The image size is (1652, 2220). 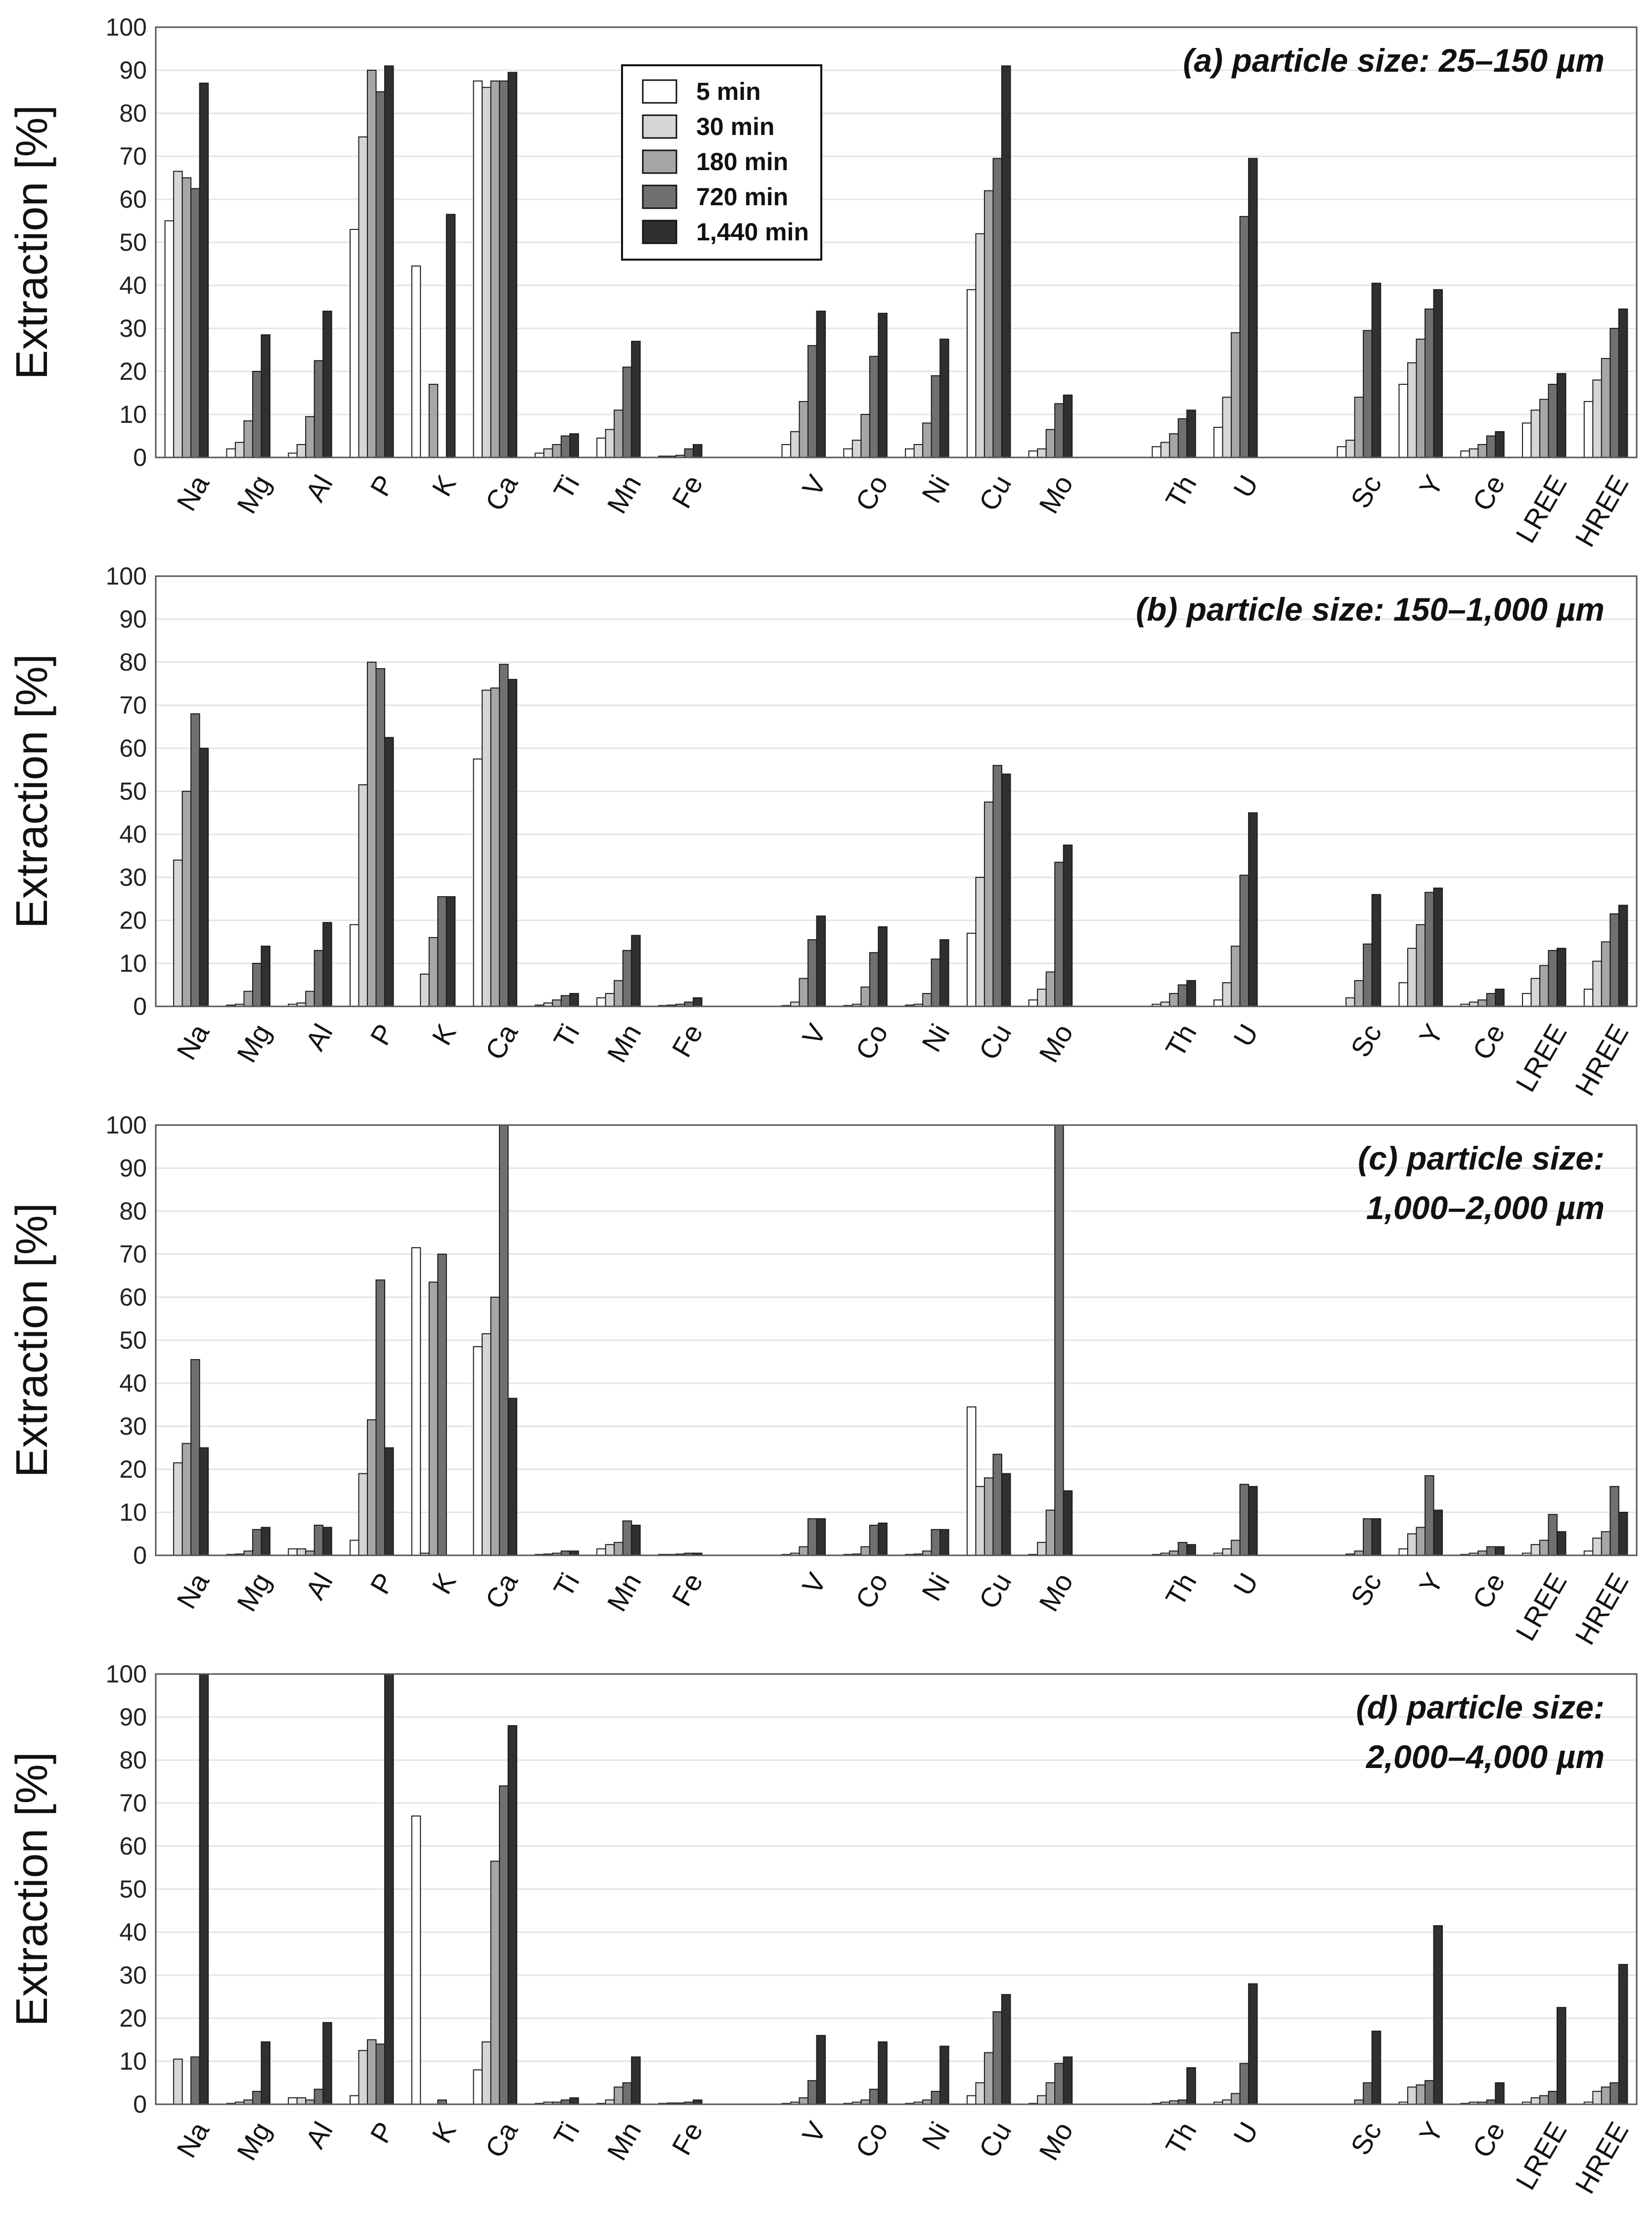 I want to click on bar-mn-5-min, so click(x=601, y=1552).